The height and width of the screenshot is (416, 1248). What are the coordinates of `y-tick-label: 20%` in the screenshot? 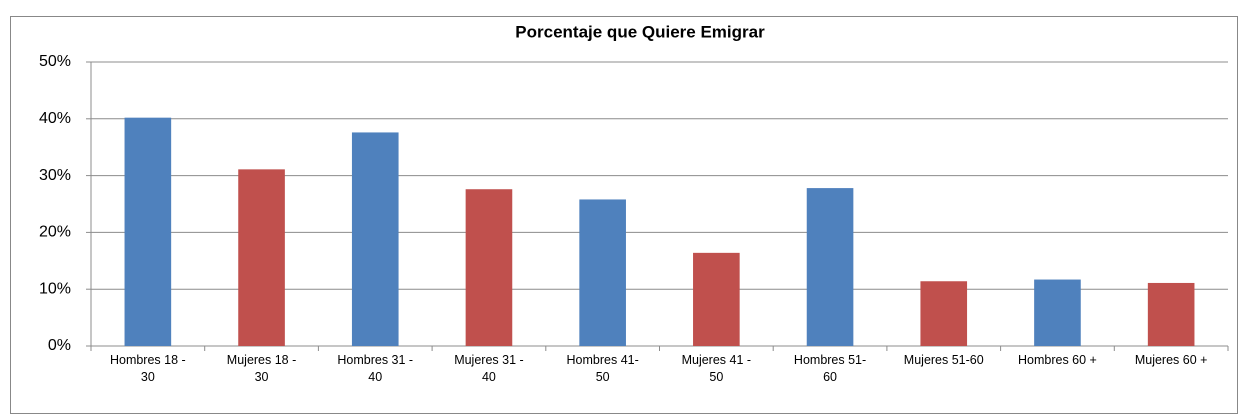 It's located at (55, 232).